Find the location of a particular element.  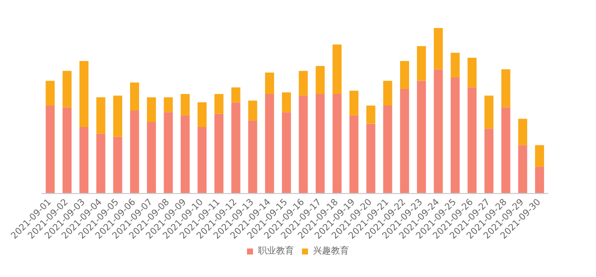

legend-label: 职业教育 is located at coordinates (276, 251).